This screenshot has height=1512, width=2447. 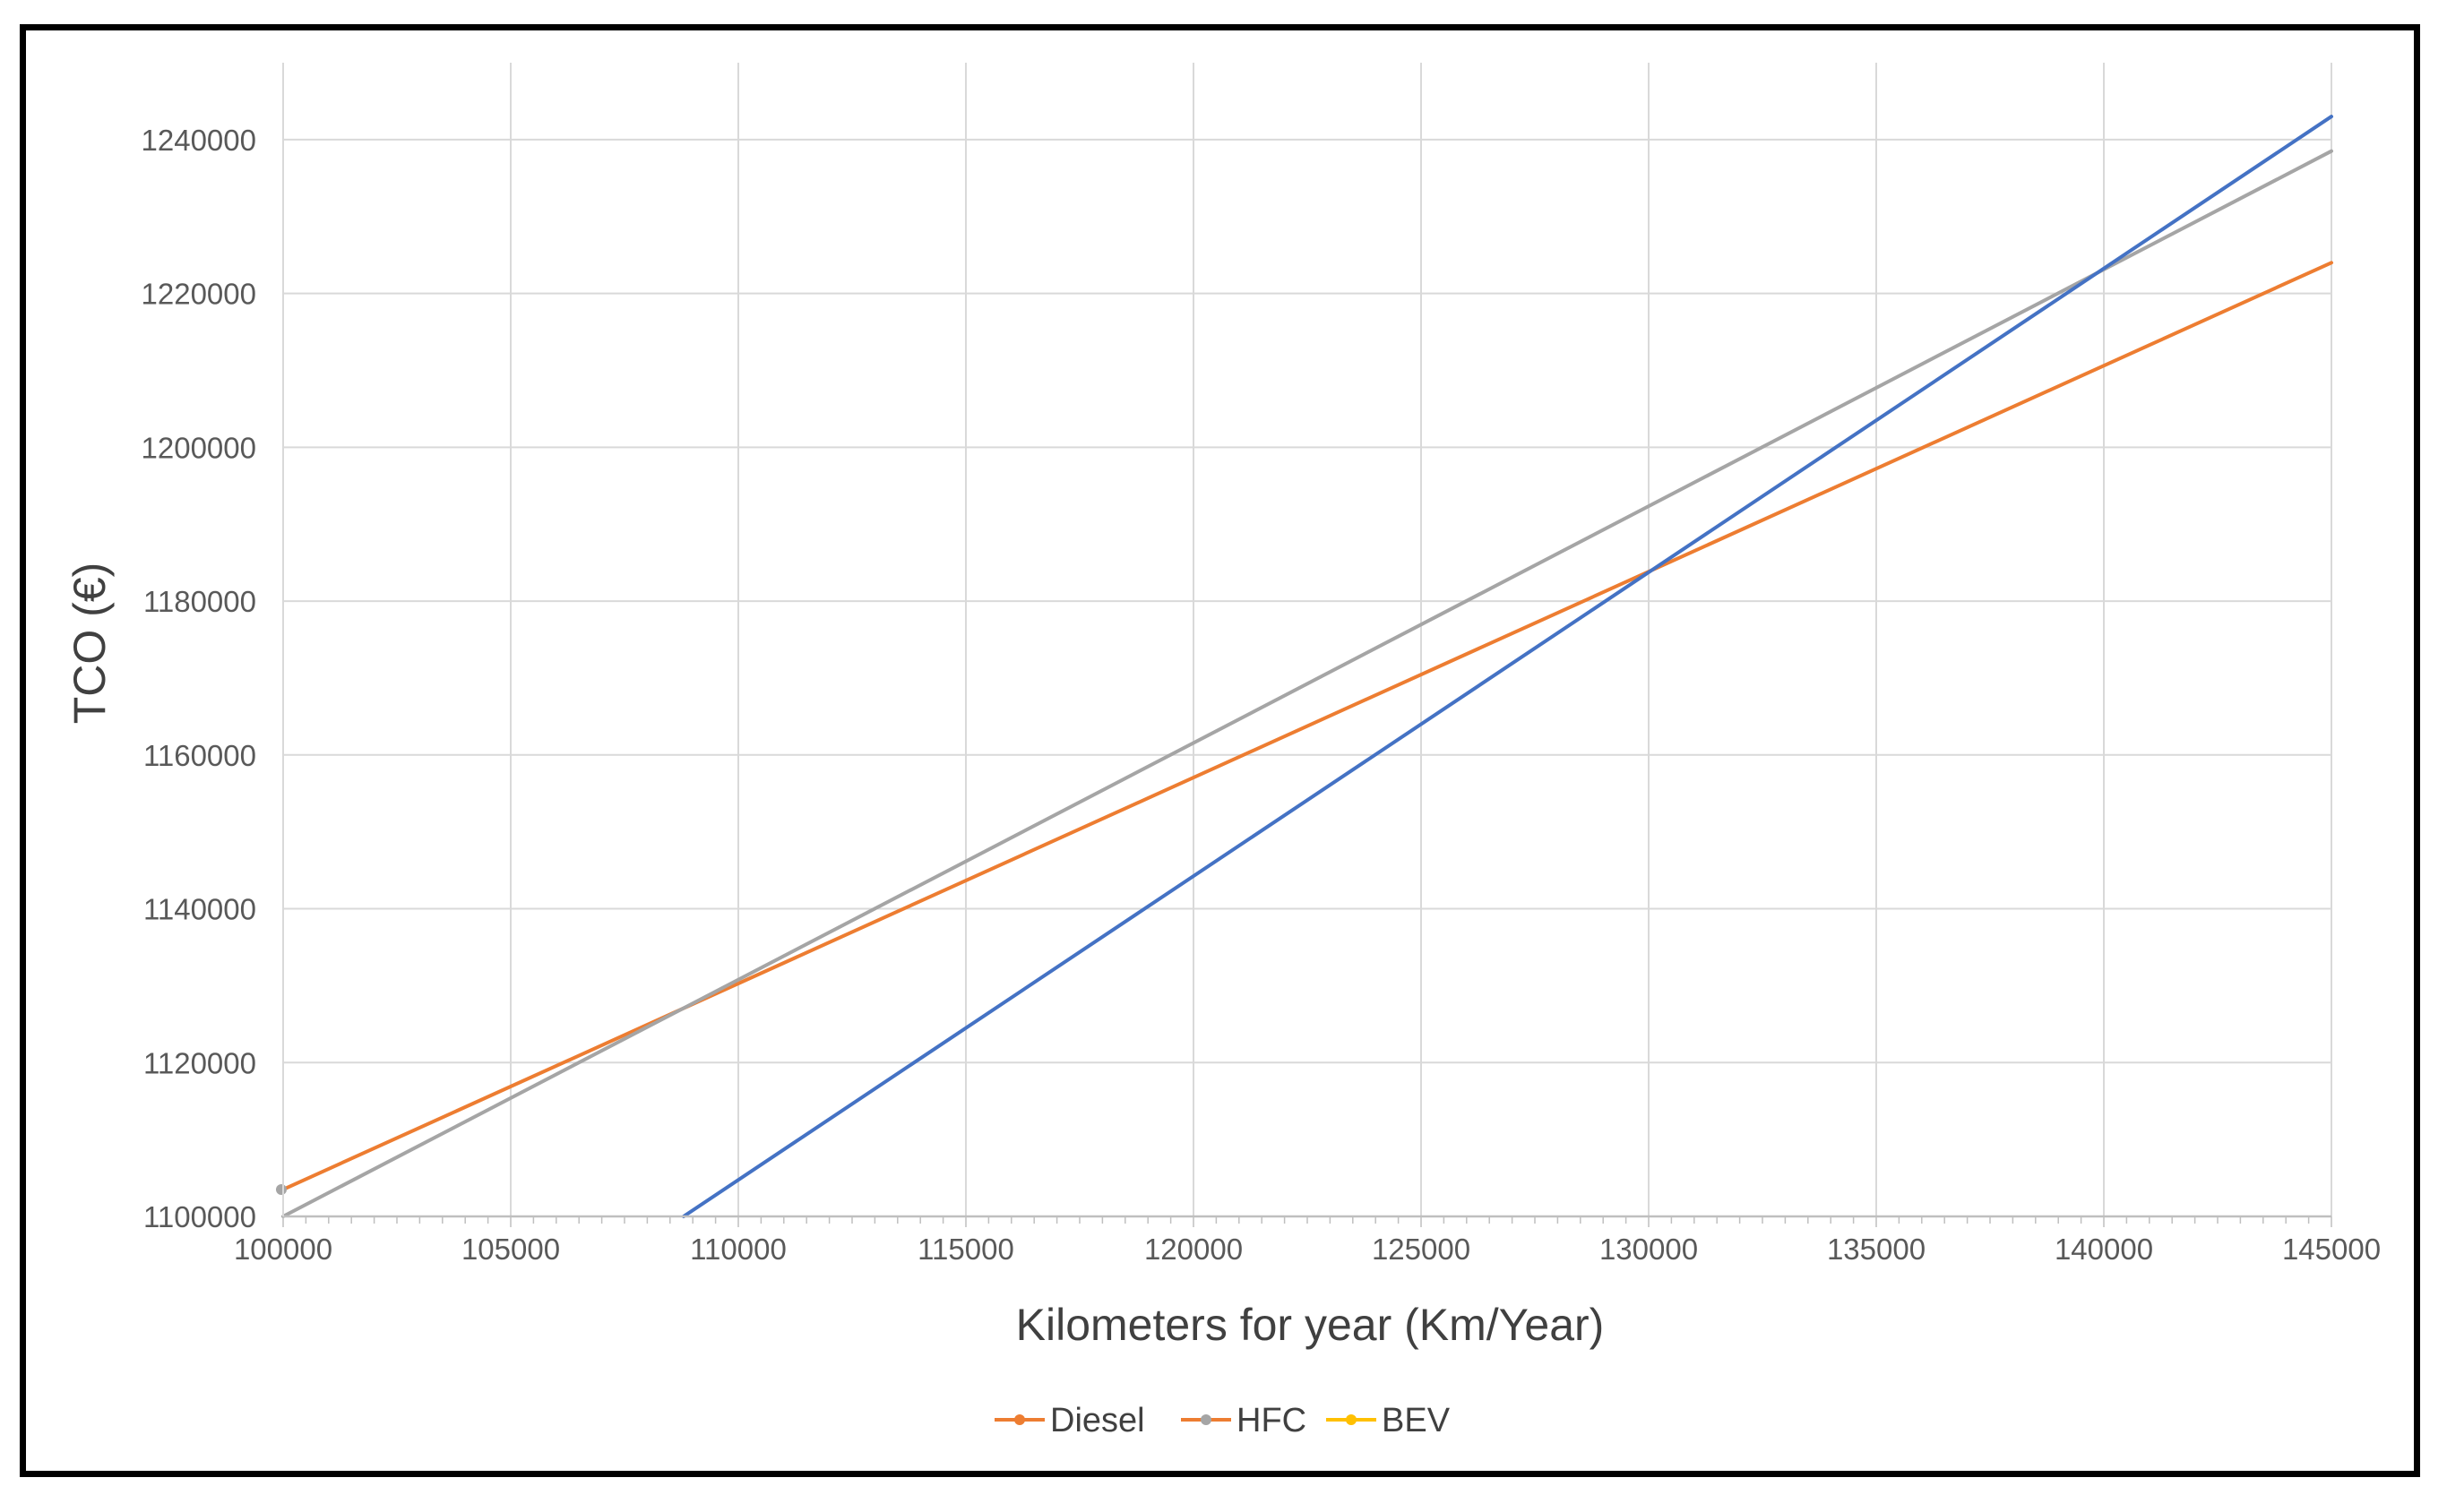 I want to click on x-tick-label: 105000, so click(x=511, y=1250).